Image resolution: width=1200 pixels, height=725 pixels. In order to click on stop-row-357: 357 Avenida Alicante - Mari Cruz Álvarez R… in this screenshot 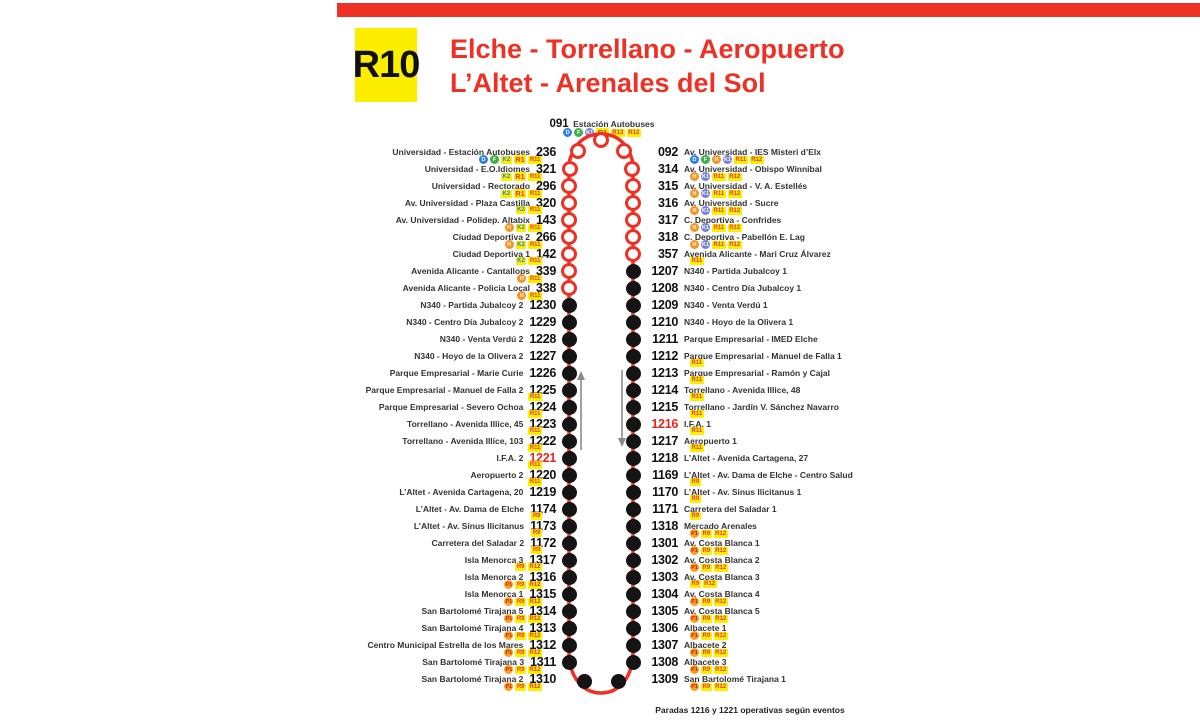, I will do `click(816, 255)`.